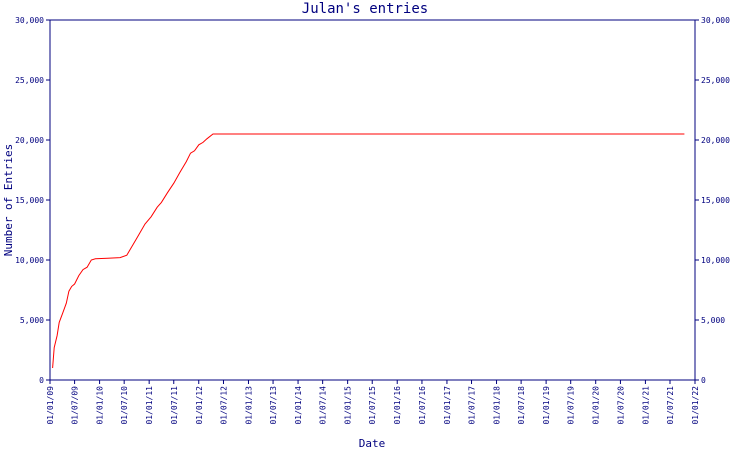  I want to click on x-tick-label: 01/01/15, so click(348, 405).